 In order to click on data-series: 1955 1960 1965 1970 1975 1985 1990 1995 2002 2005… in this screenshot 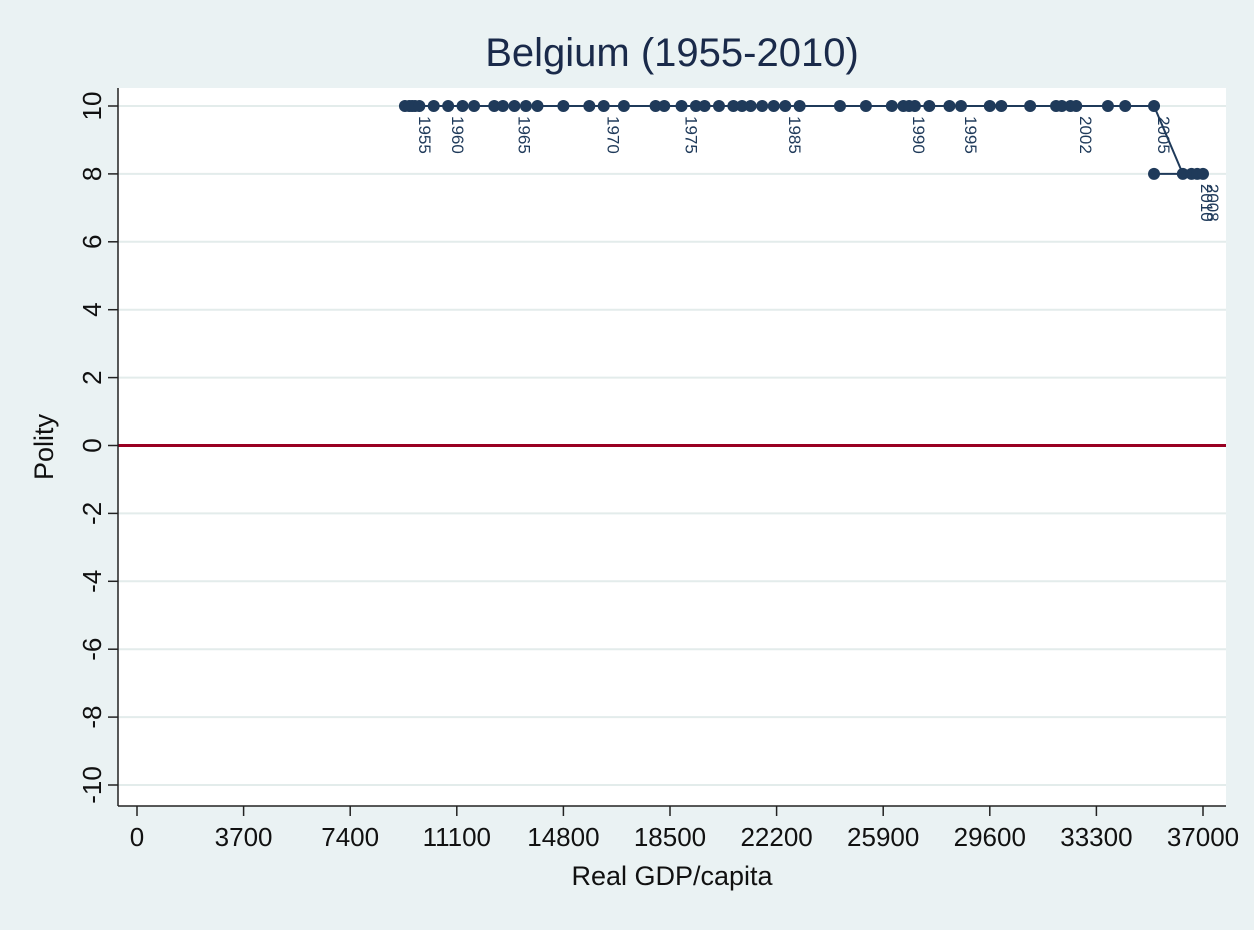, I will do `click(810, 161)`.